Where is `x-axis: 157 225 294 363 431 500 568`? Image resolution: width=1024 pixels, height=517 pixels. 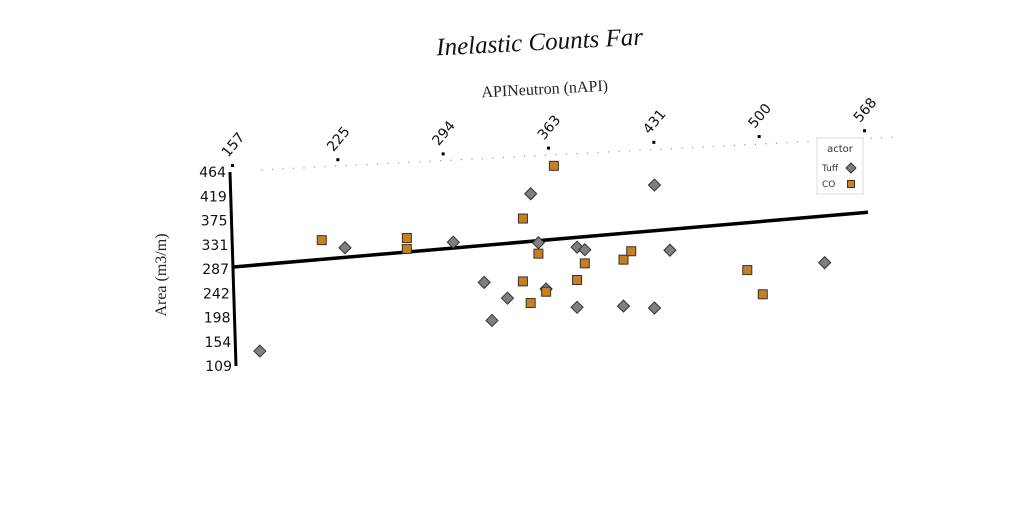
x-axis: 157 225 294 363 431 500 568 is located at coordinates (556, 133).